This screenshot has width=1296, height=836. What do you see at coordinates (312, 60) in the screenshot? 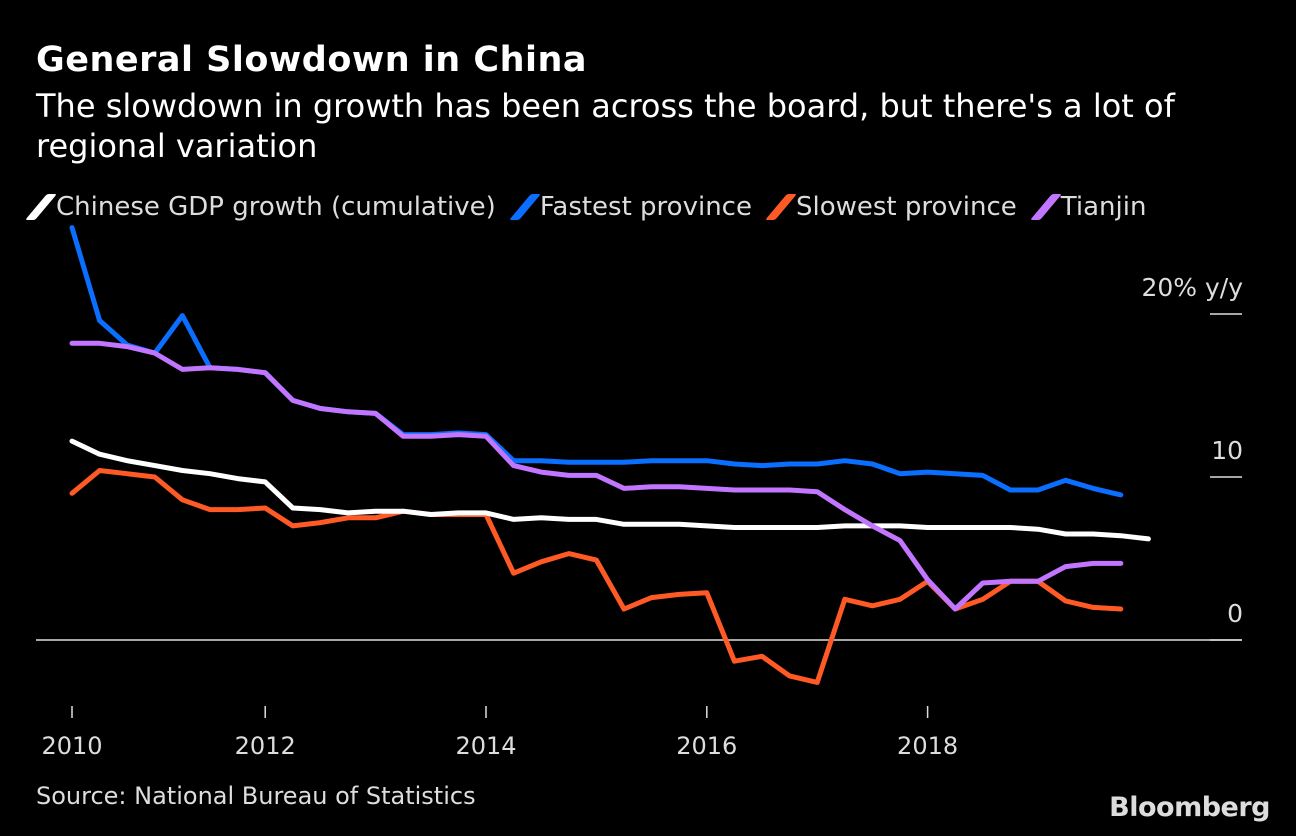
I see `chart-title: General Slowdown in China` at bounding box center [312, 60].